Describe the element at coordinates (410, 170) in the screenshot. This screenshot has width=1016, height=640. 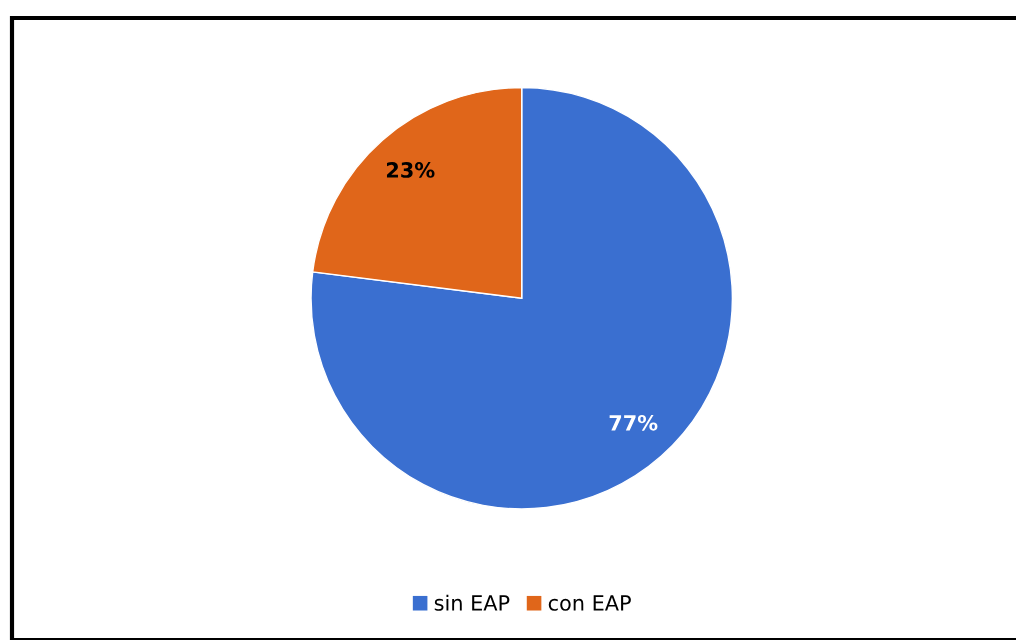
I see `data-label: 23%` at that location.